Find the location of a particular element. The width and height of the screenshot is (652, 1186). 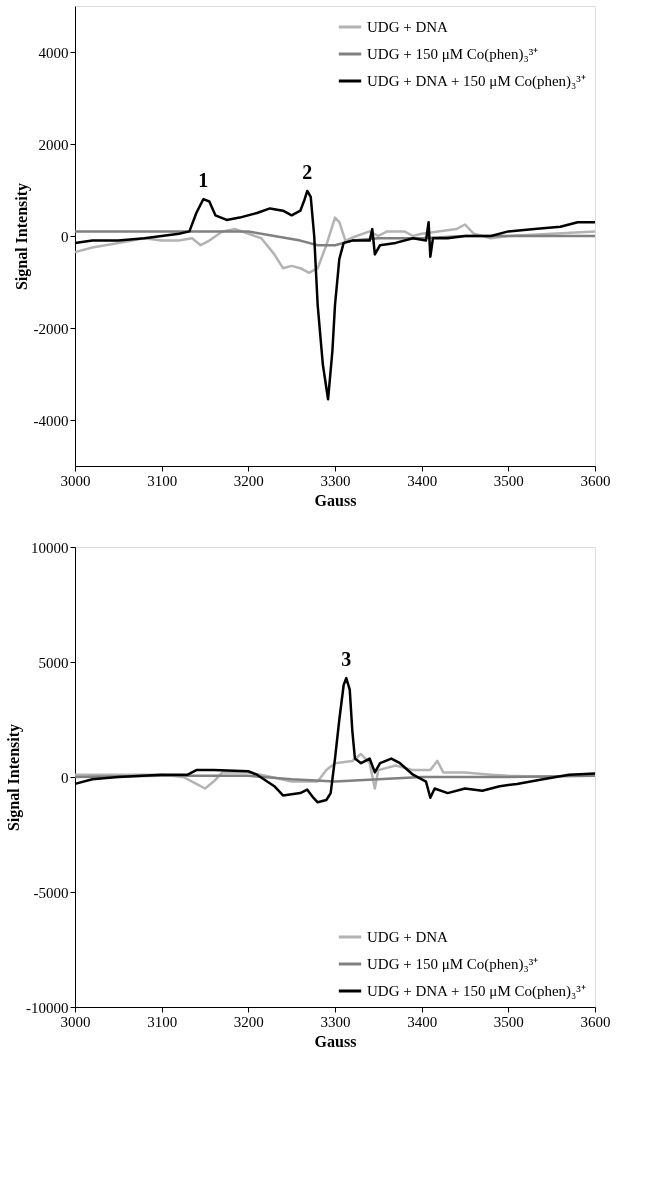

y-tick-label: -10000 is located at coordinates (47, 1007).